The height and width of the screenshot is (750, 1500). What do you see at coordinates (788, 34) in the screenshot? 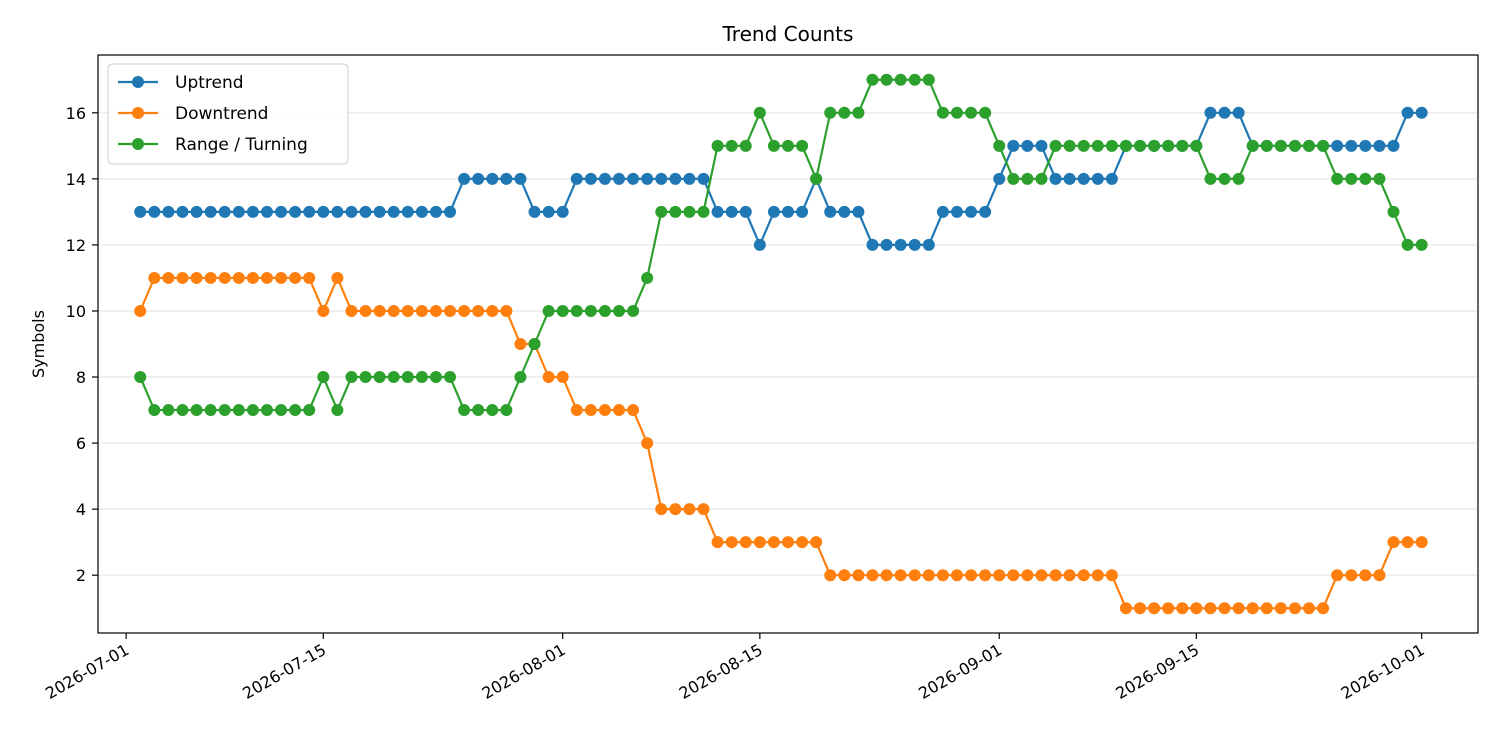
I see `chart-title: Trend Counts` at bounding box center [788, 34].